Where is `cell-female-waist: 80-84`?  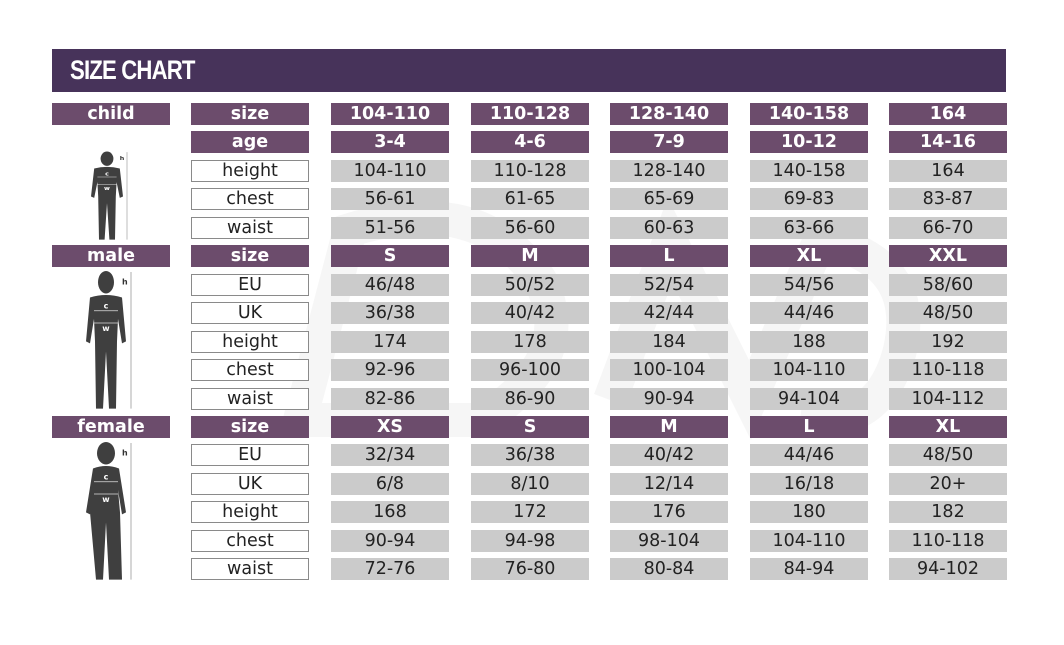
cell-female-waist: 80-84 is located at coordinates (669, 569).